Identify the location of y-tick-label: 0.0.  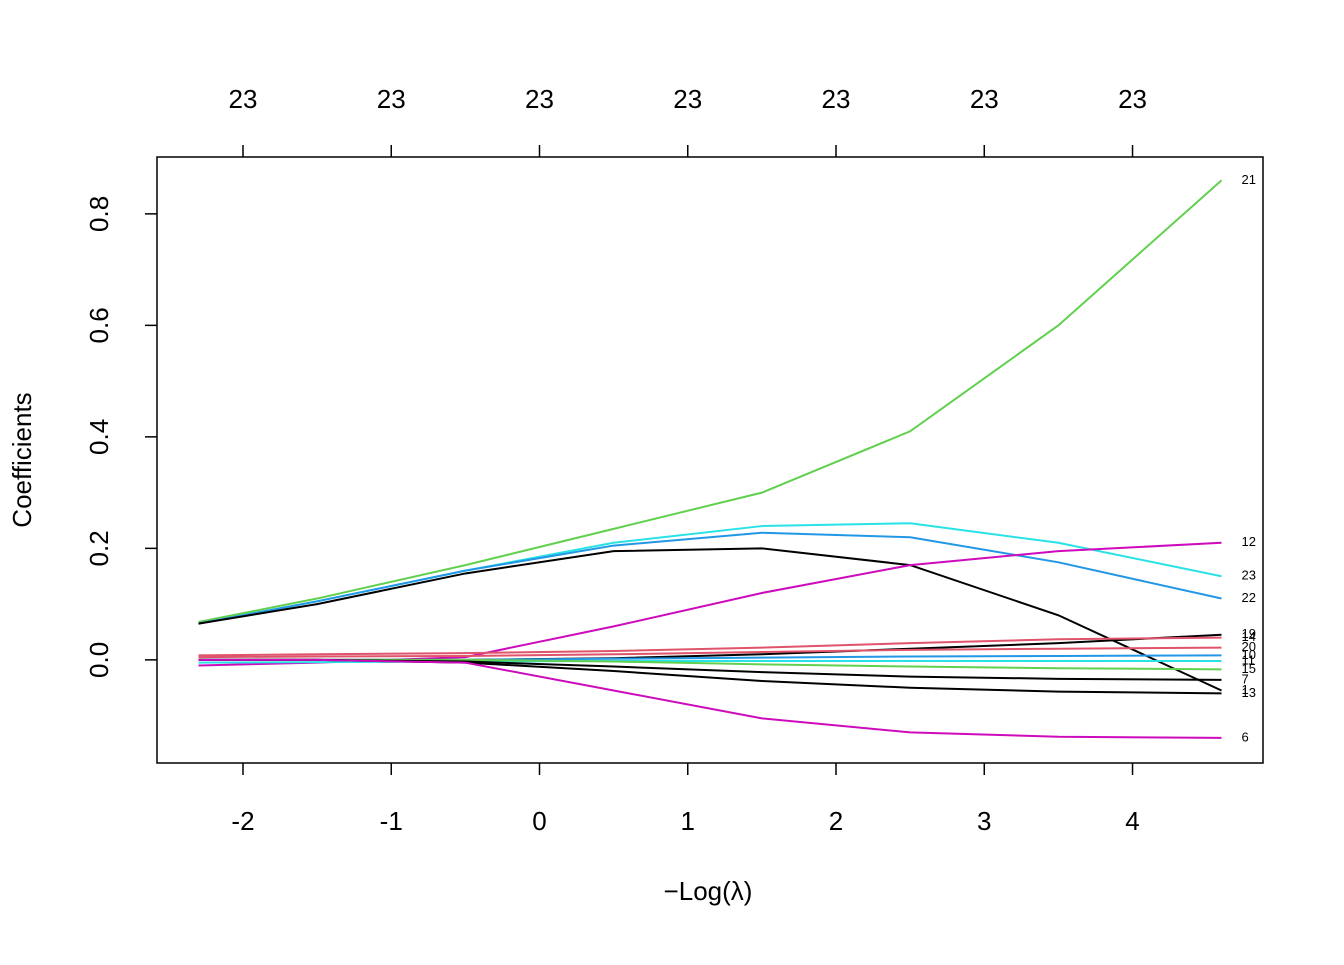
(99, 660).